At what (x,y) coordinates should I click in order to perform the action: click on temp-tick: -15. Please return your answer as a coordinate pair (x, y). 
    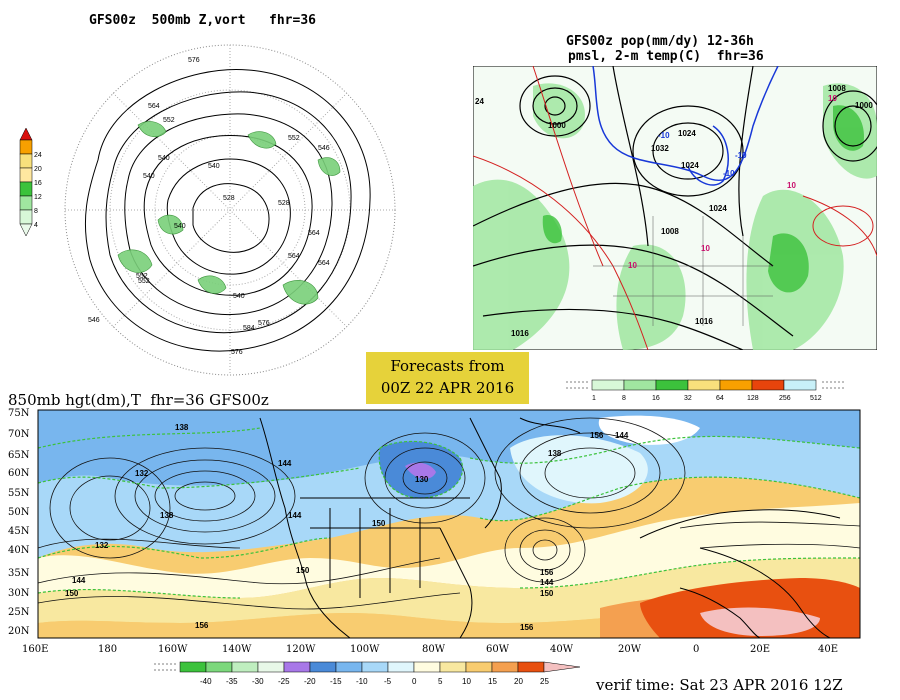
    Looking at the image, I should click on (336, 681).